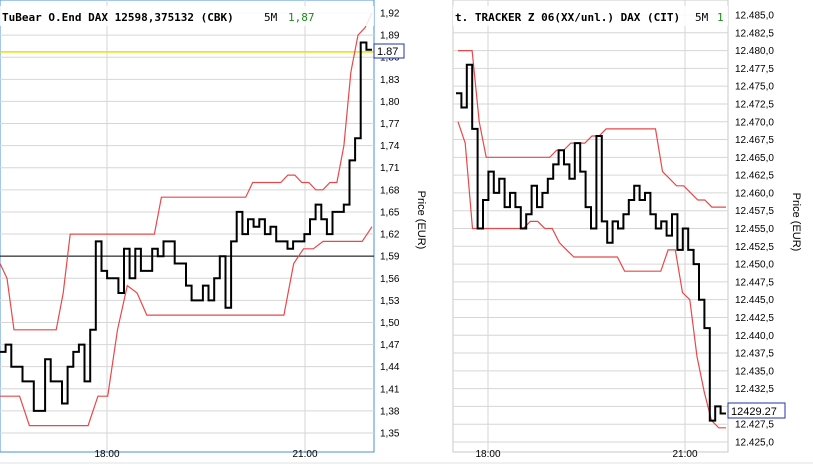  Describe the element at coordinates (390, 411) in the screenshot. I see `y-tick-label: 1,38` at that location.